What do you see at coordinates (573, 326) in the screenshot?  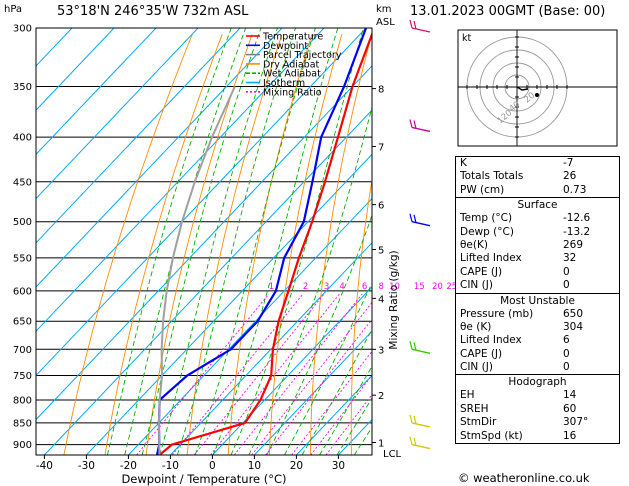 I see `most-unstable-value: 304` at bounding box center [573, 326].